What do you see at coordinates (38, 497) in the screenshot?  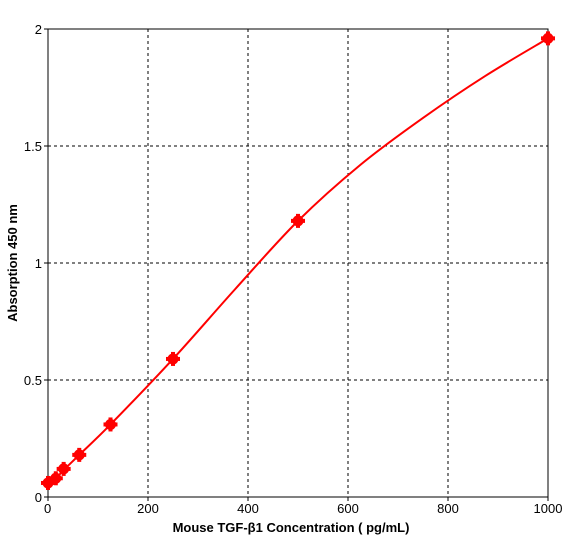 I see `y-tick-label: 0` at bounding box center [38, 497].